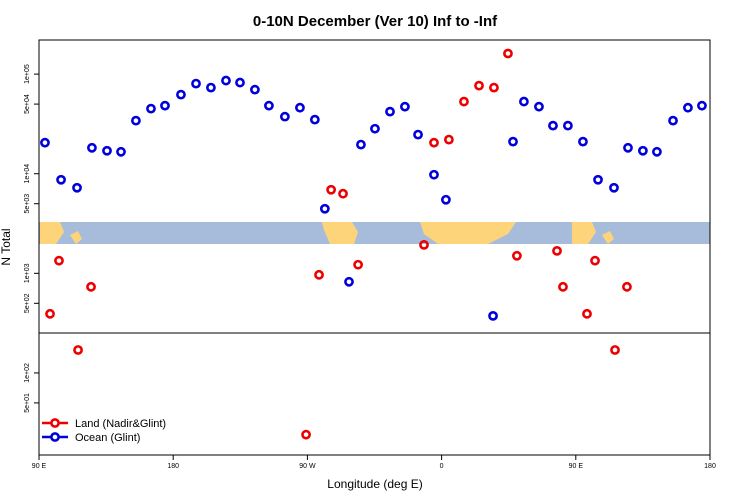  What do you see at coordinates (27, 74) in the screenshot?
I see `y-tick-label: 1e+05` at bounding box center [27, 74].